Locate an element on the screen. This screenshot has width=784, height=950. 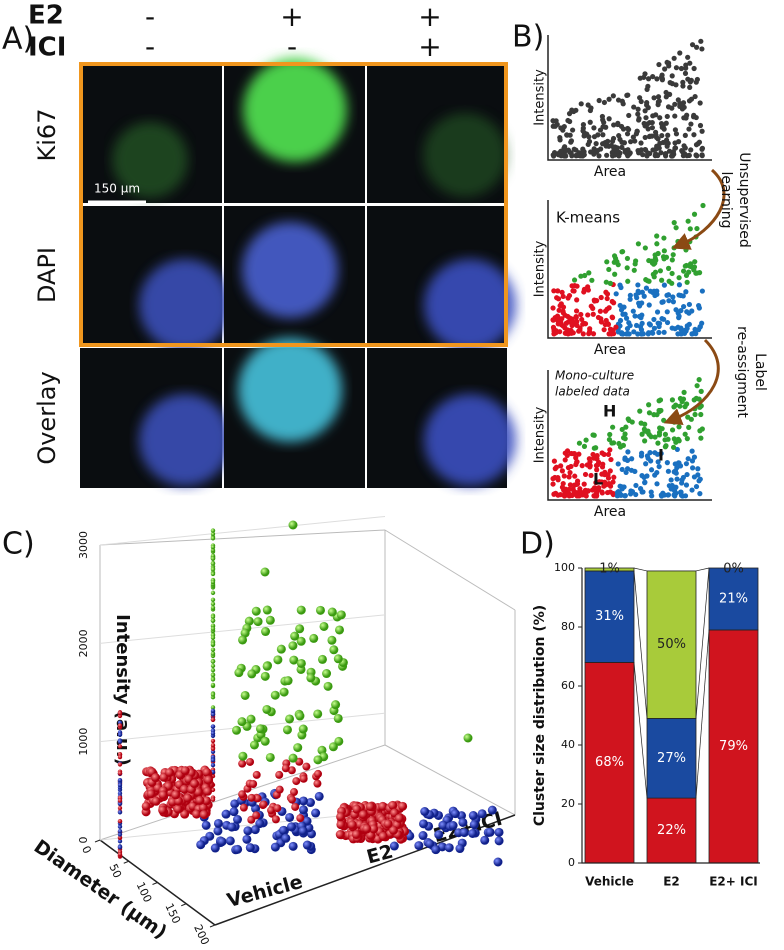
value-label: 1% is located at coordinates (609, 569).